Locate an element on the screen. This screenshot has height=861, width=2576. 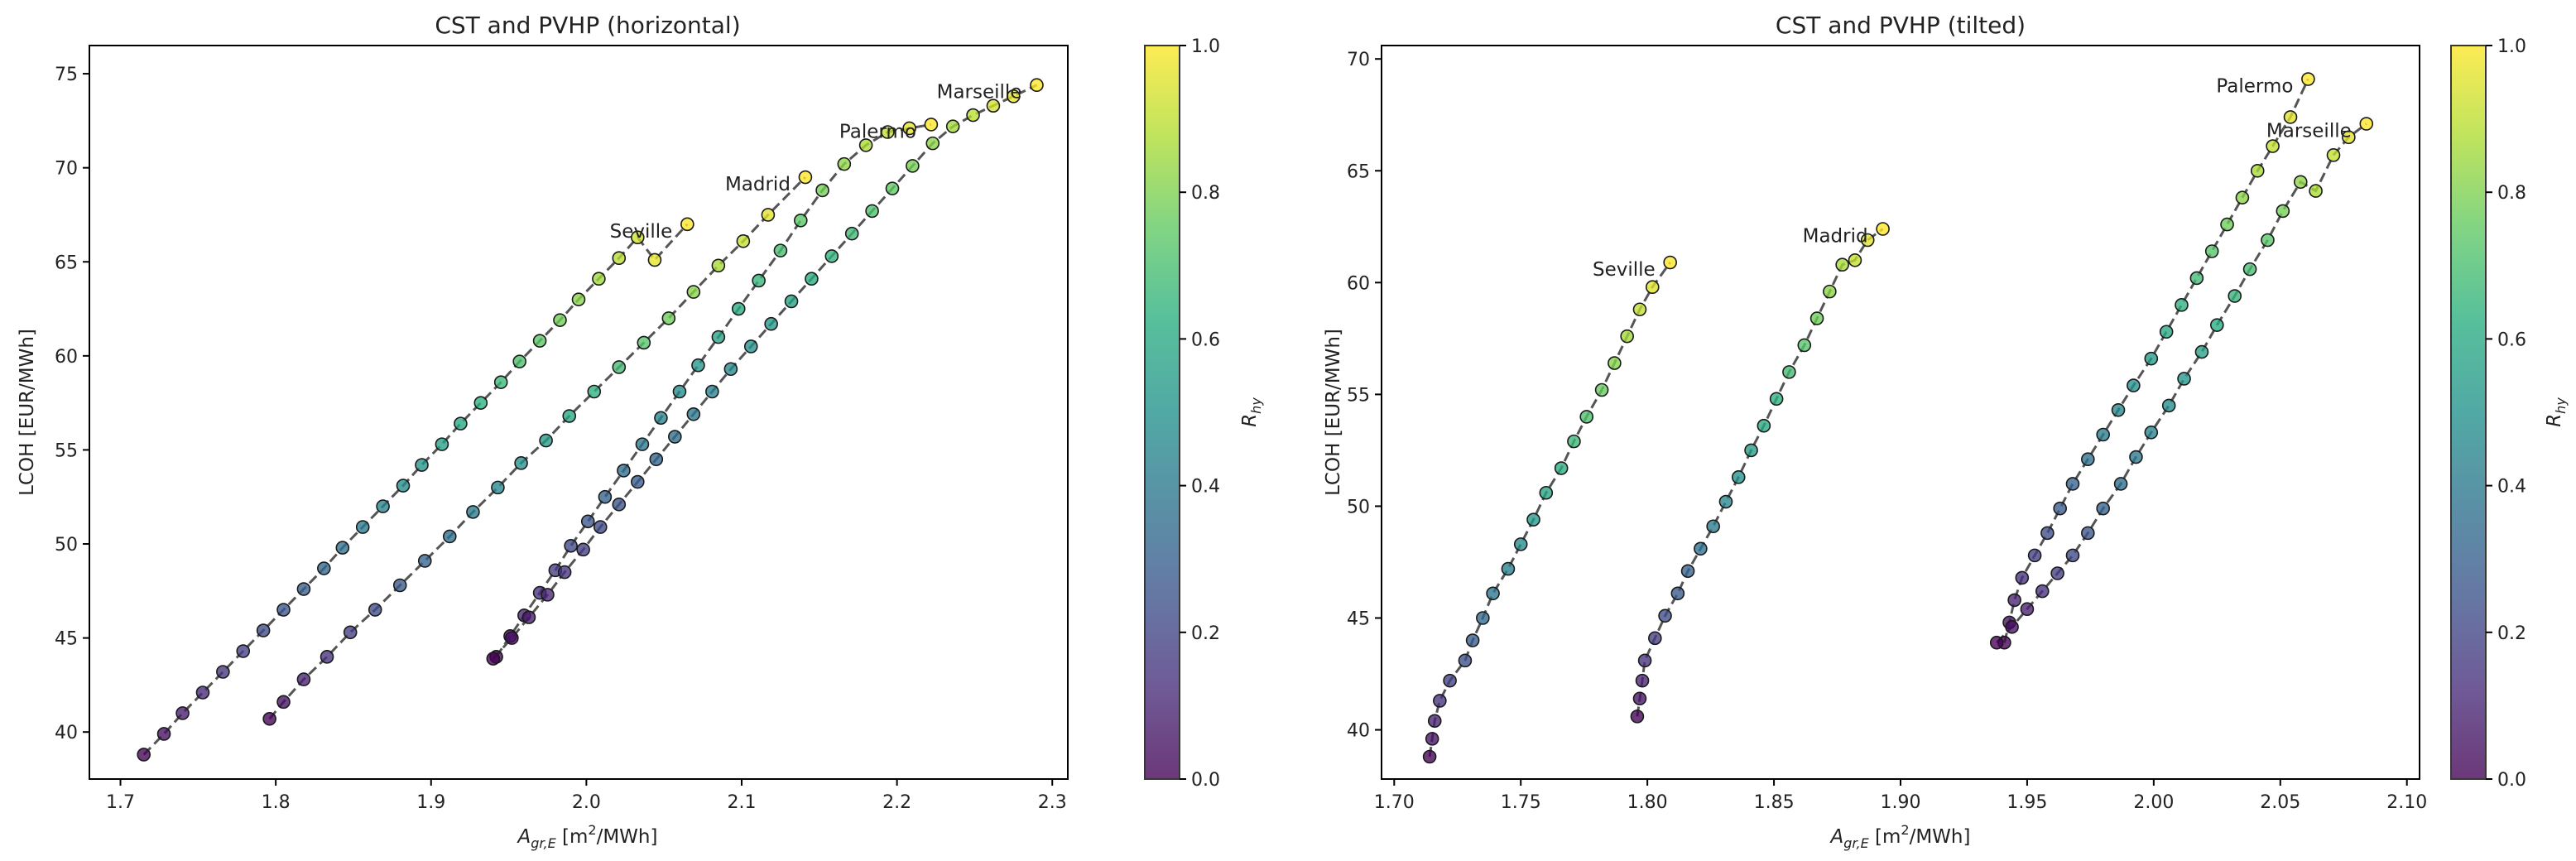
x-tick-label: 2.3 is located at coordinates (1052, 802).